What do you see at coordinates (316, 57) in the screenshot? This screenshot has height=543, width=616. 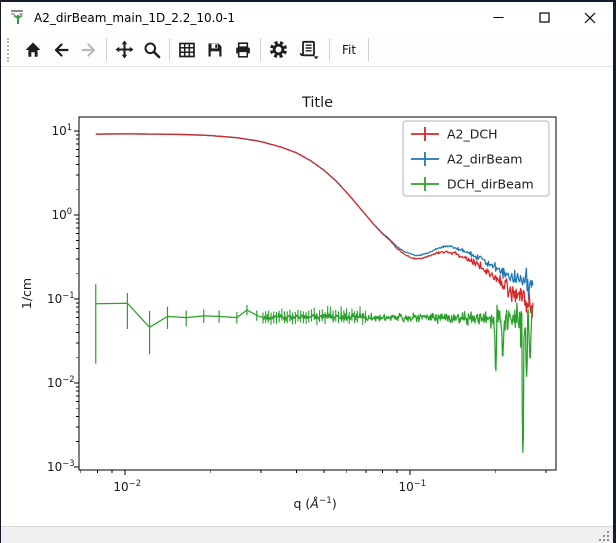 I see `dropdown-arrow-icon` at bounding box center [316, 57].